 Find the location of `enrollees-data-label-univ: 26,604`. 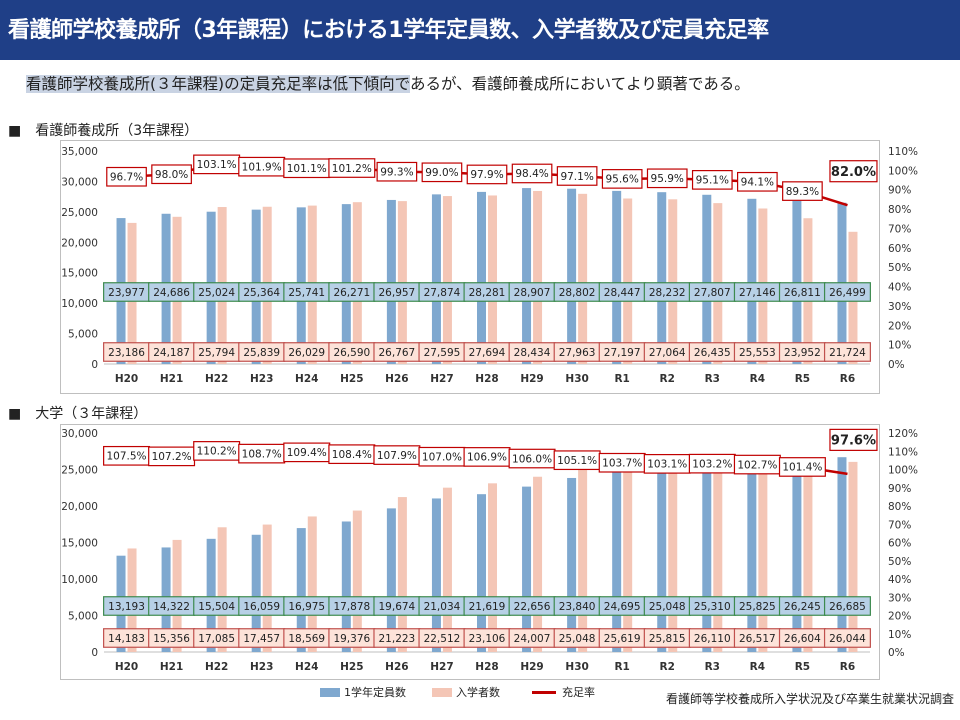

enrollees-data-label-univ: 26,604 is located at coordinates (802, 639).